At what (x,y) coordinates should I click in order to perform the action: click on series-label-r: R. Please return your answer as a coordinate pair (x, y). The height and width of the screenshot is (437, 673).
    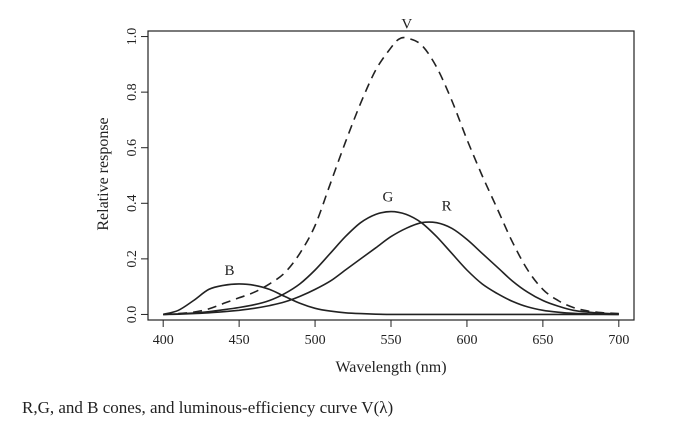
    Looking at the image, I should click on (447, 207).